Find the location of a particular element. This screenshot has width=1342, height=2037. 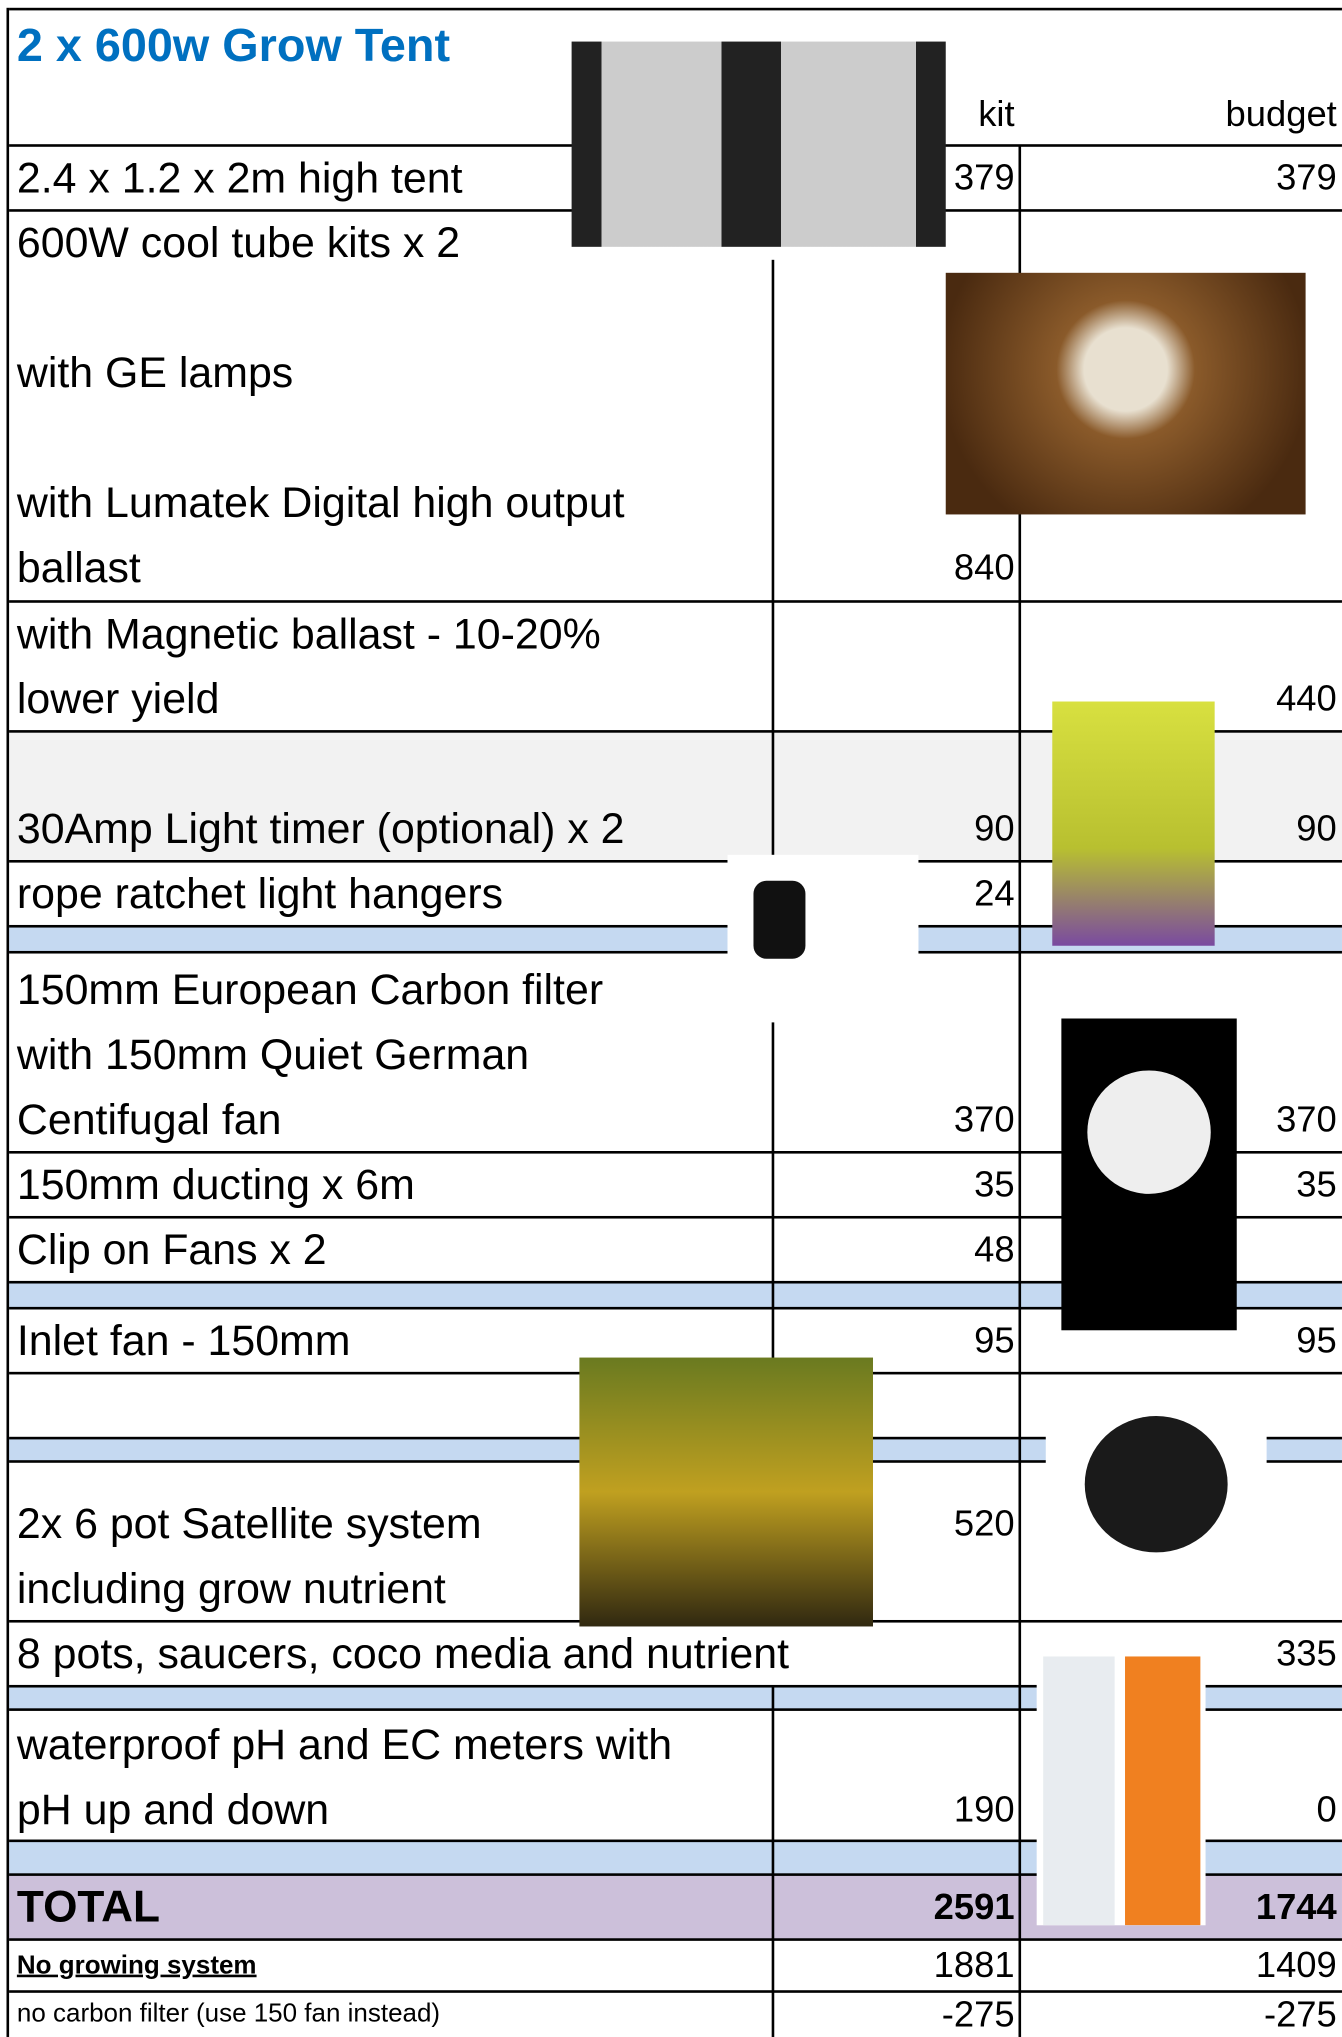

pots-photo is located at coordinates (726, 1492).